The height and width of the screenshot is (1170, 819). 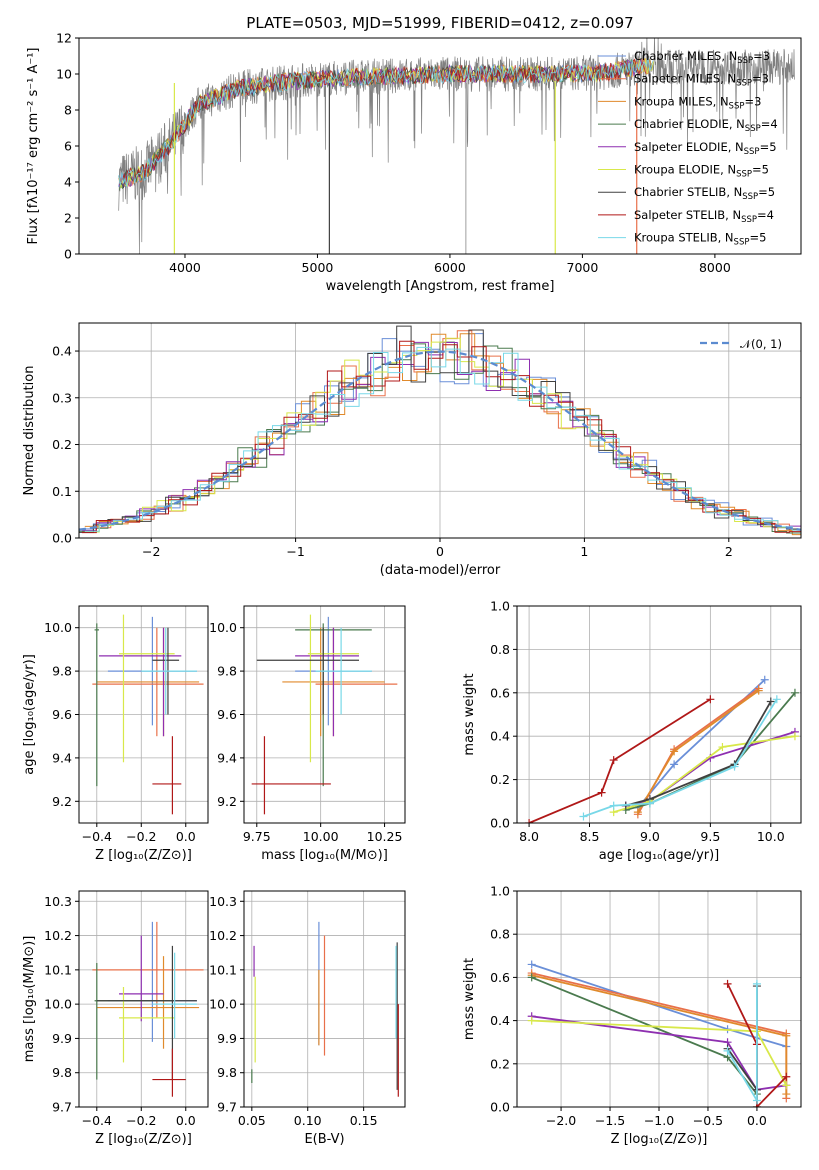 What do you see at coordinates (708, 1120) in the screenshot?
I see `x-tick-label: −0.5` at bounding box center [708, 1120].